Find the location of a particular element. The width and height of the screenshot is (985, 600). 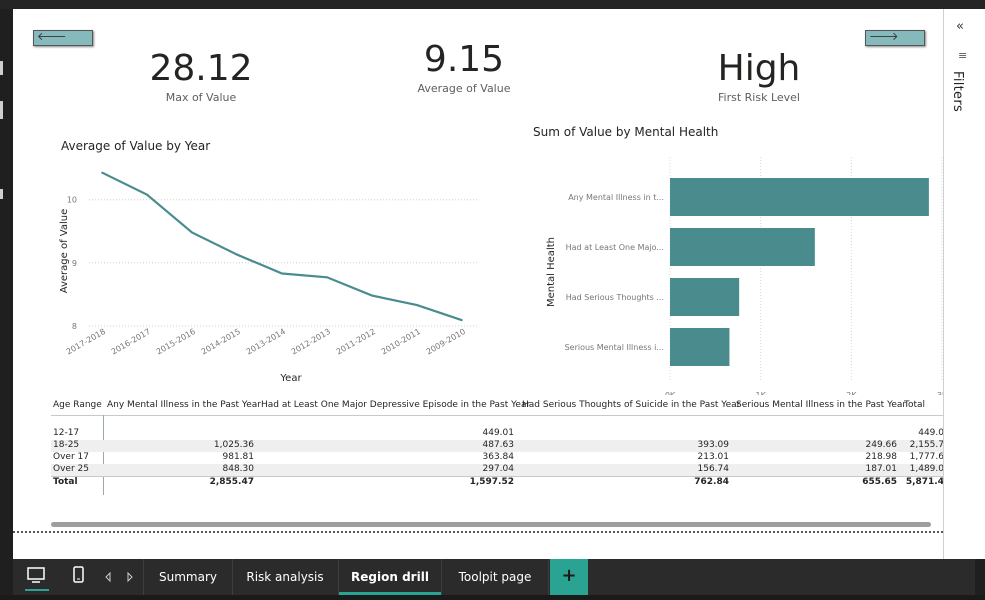

x-tick-label: 1K is located at coordinates (760, 393).